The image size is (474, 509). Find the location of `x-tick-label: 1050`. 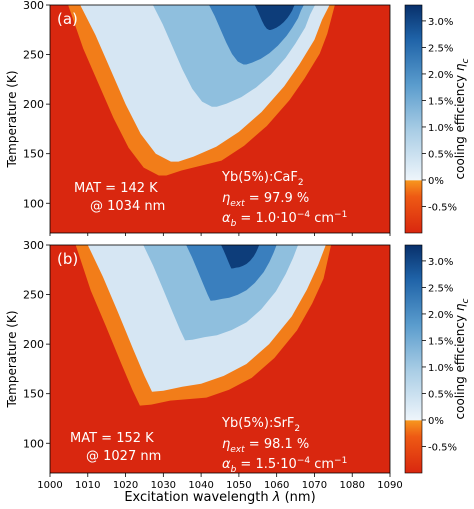

x-tick-label: 1050 is located at coordinates (238, 485).